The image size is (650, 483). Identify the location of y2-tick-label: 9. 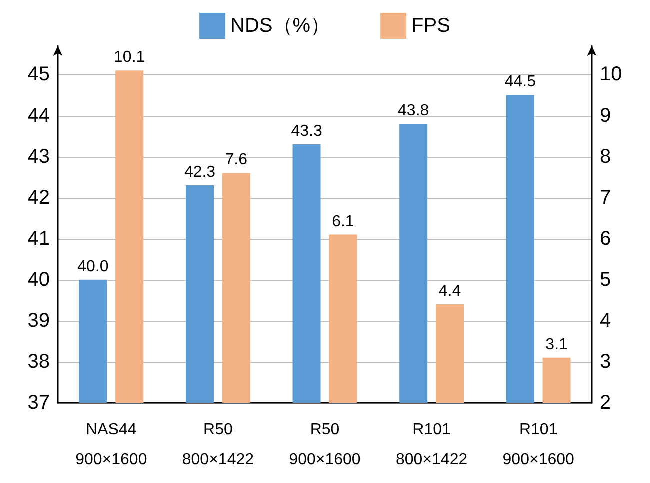
(606, 115).